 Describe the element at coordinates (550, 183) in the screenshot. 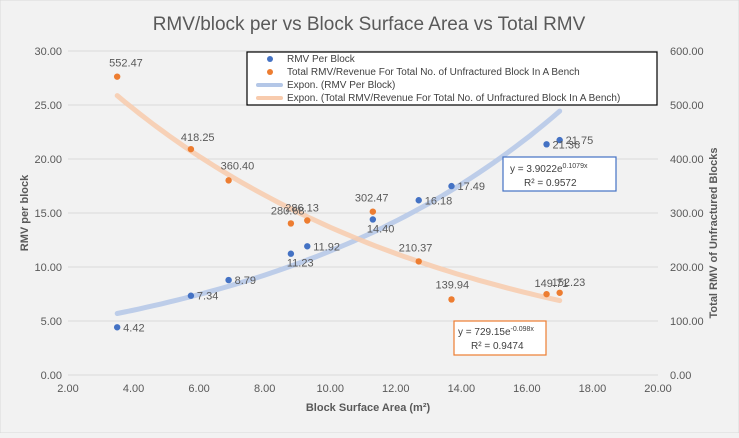

I see `r-squared-rmv: R² = 0.9572` at that location.